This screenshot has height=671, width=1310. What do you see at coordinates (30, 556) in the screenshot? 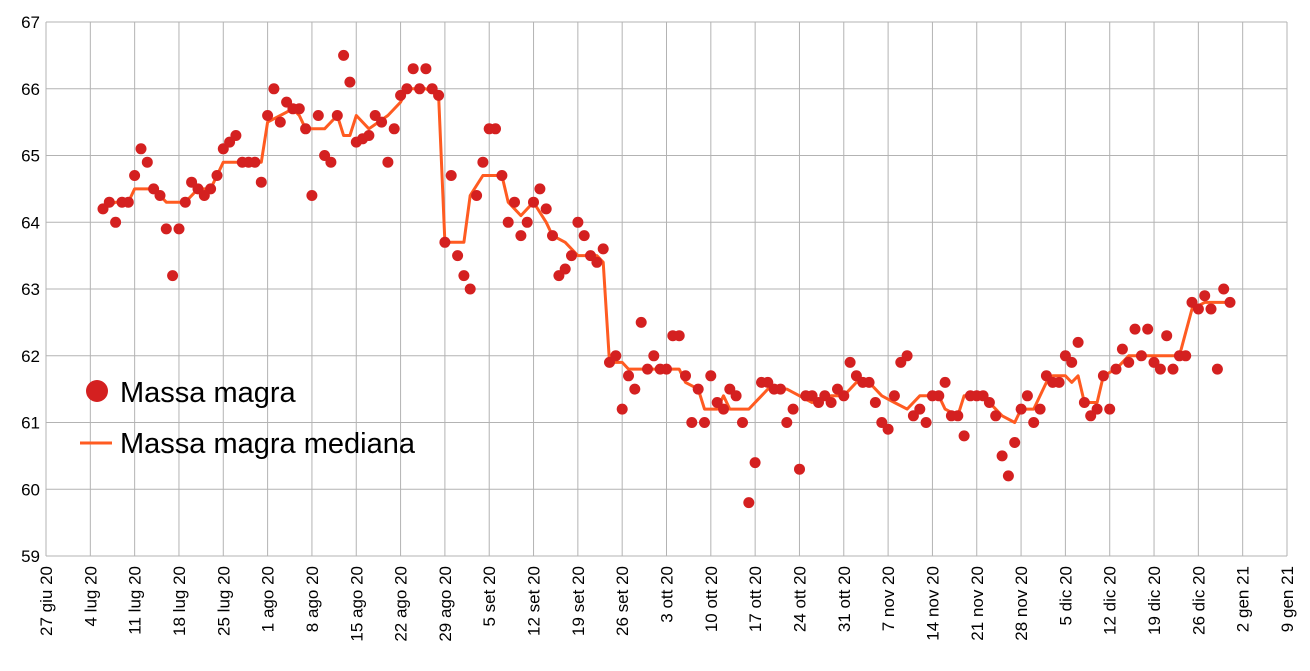
I see `y-tick-label: 59` at bounding box center [30, 556].